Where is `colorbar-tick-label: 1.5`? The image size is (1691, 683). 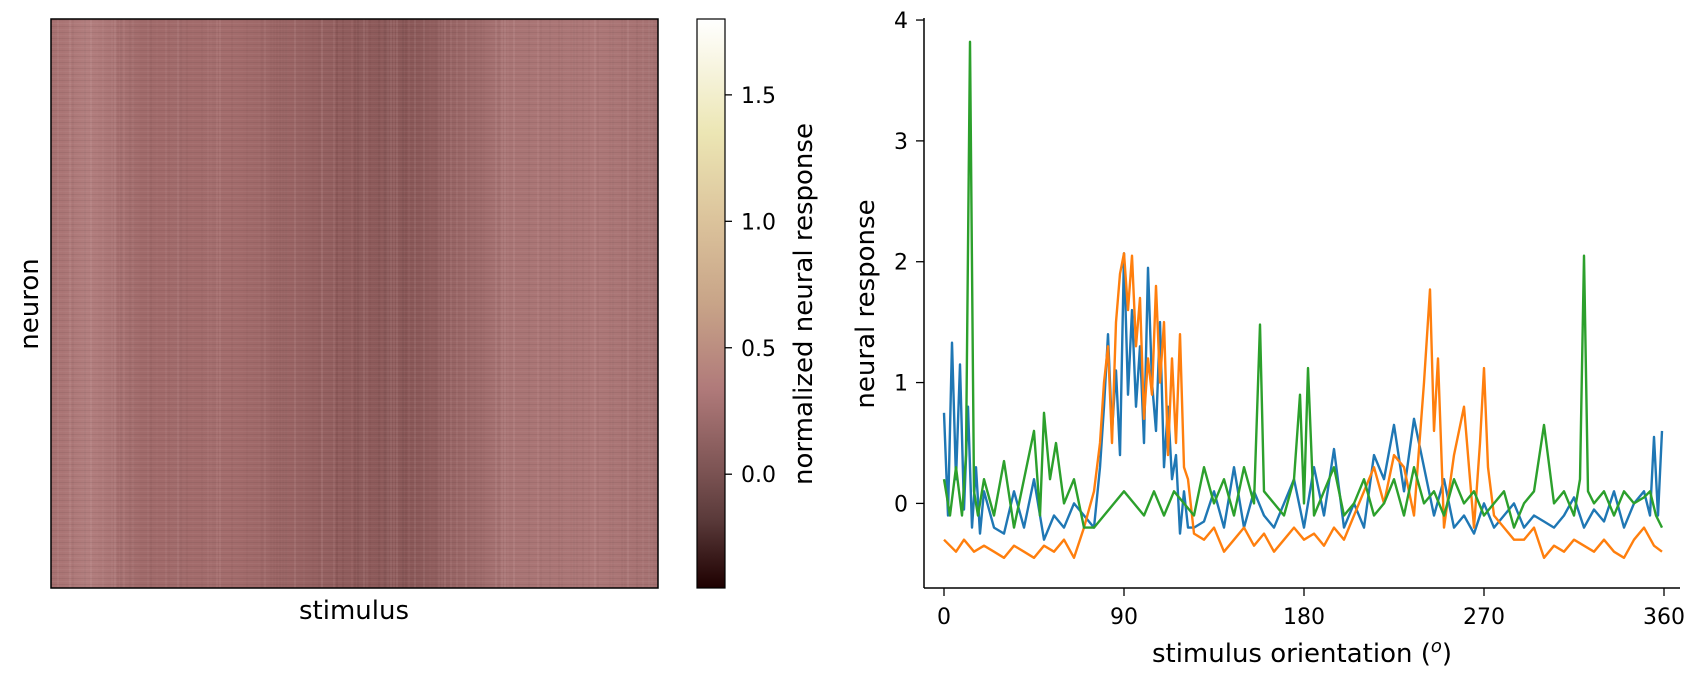 colorbar-tick-label: 1.5 is located at coordinates (758, 96).